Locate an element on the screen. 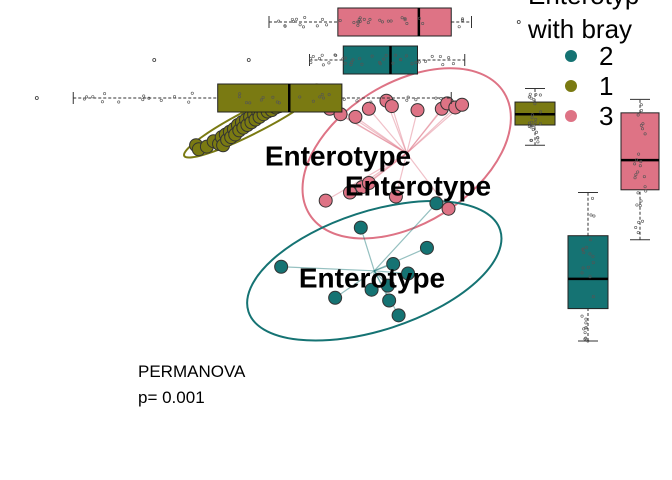  label-enterotype-3: Enterotype is located at coordinates (418, 185).